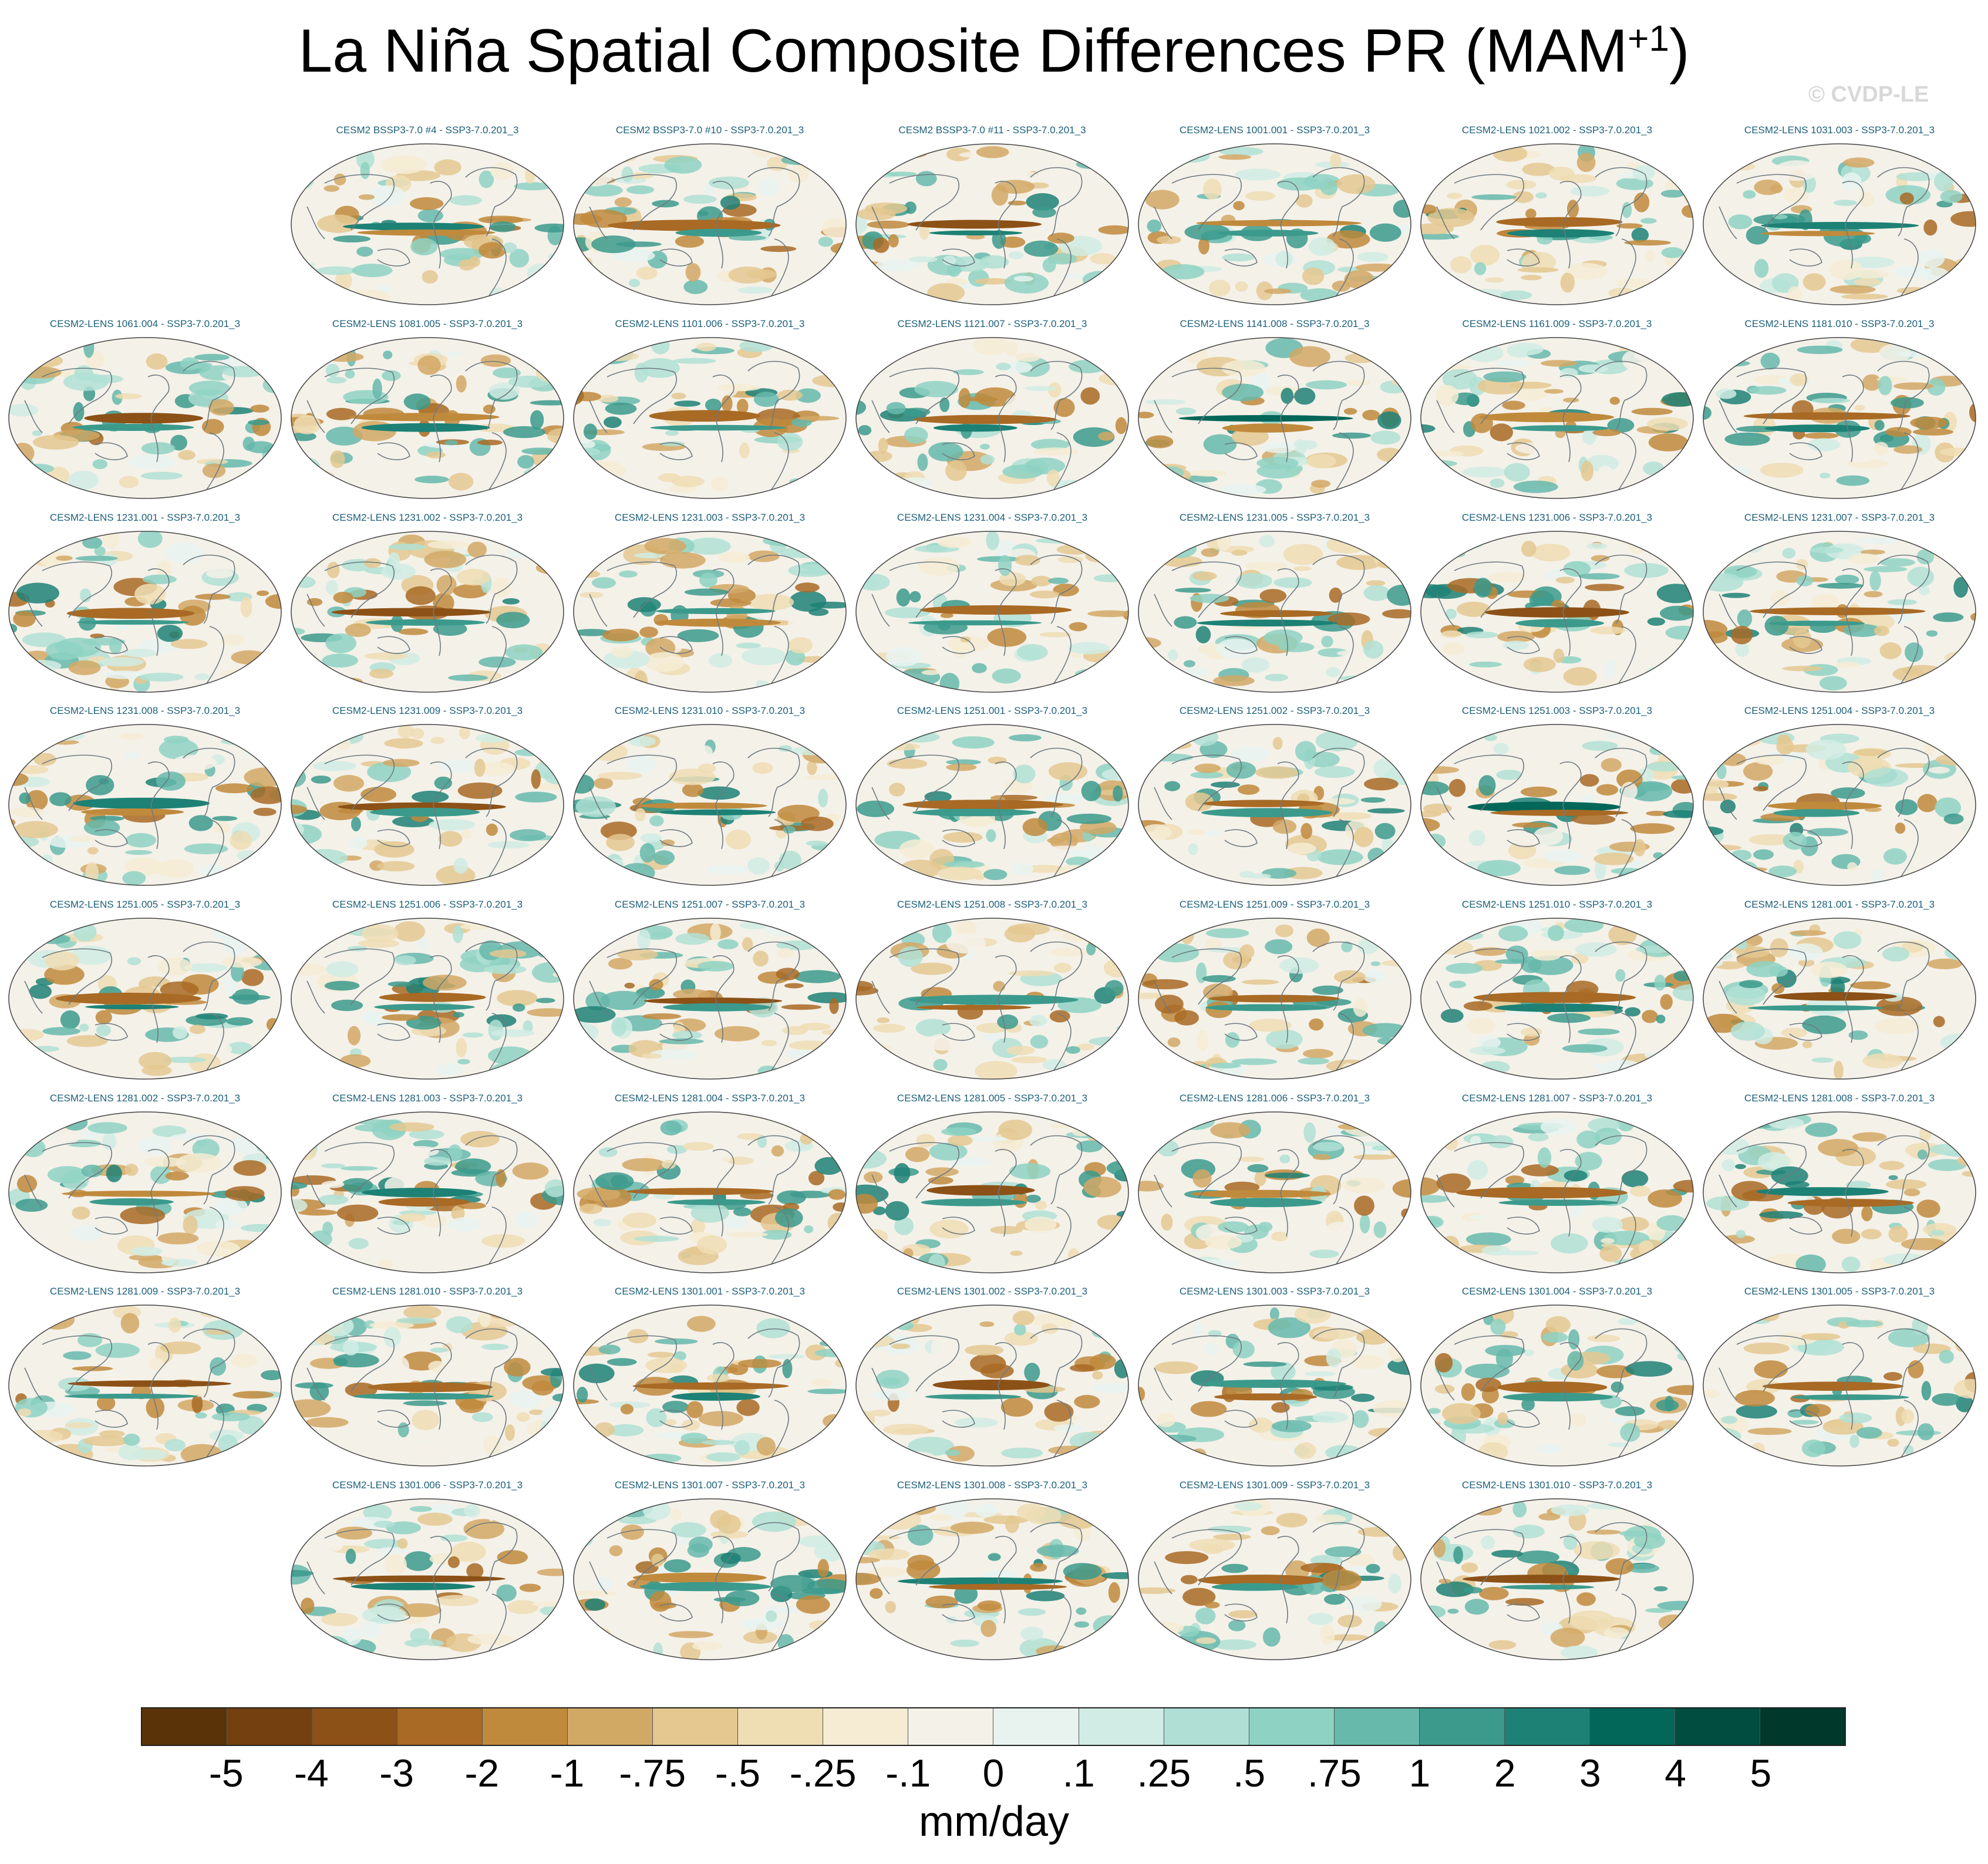 Image resolution: width=1988 pixels, height=1864 pixels. I want to click on map-panel: CESM2-LENS 1231.002 - SSP3-7.0.201_3, so click(427, 604).